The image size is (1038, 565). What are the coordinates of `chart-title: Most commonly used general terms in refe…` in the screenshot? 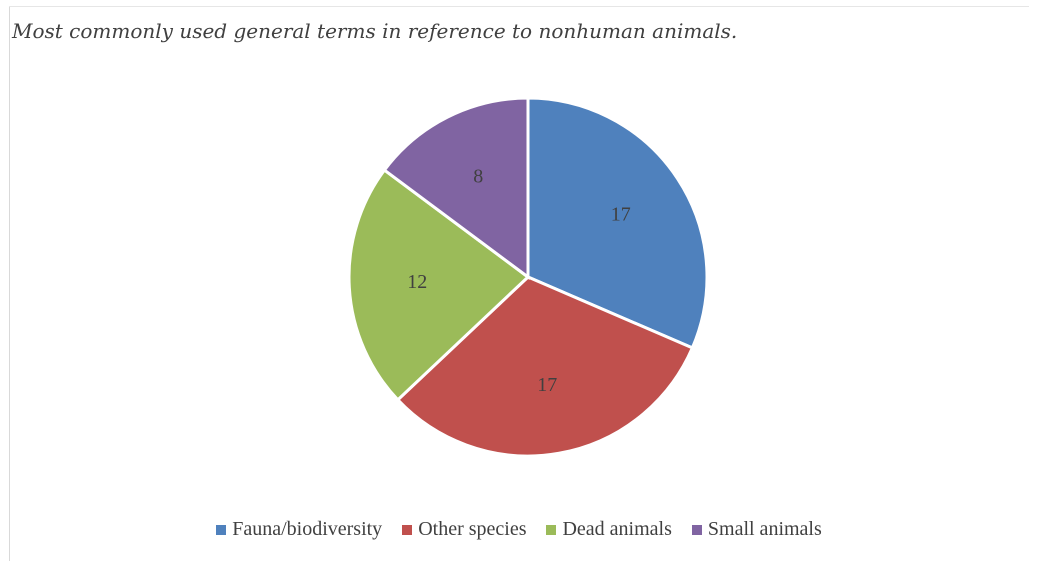 It's located at (375, 31).